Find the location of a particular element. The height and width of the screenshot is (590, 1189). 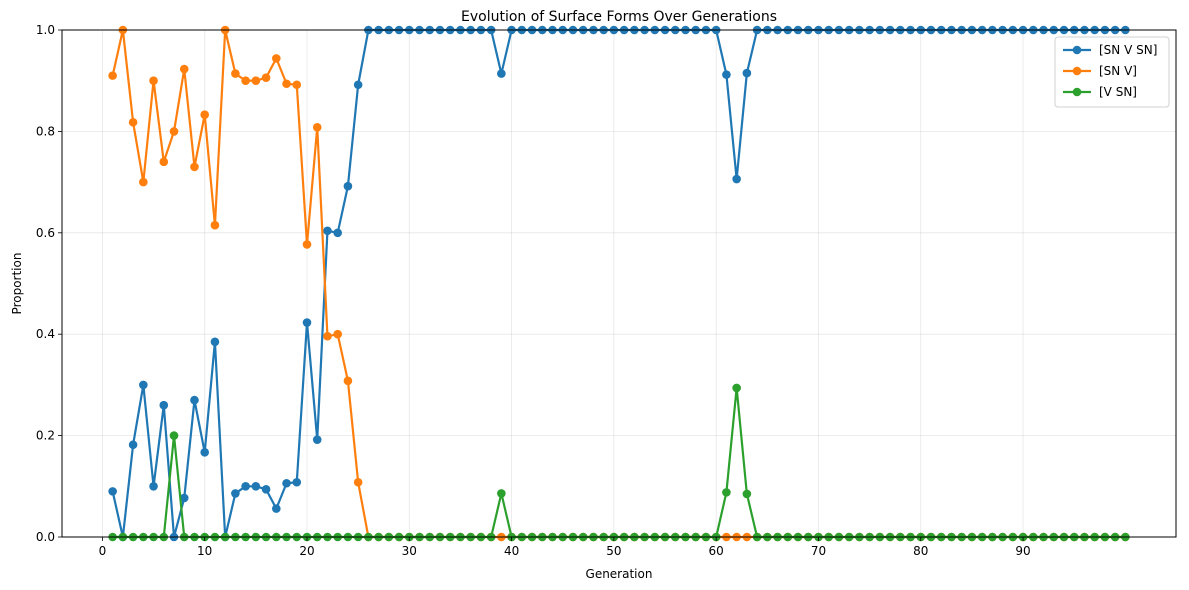

legend-label: [SN V] is located at coordinates (1118, 71).